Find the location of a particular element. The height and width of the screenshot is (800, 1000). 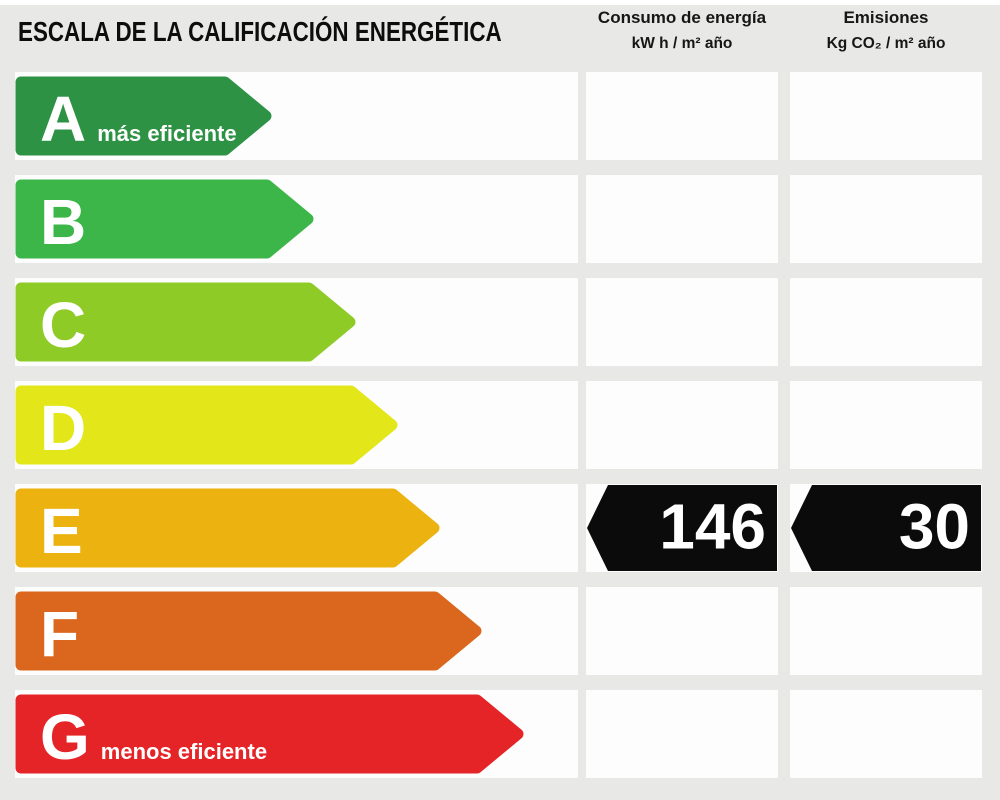

consumo-value: 146 is located at coordinates (712, 526).